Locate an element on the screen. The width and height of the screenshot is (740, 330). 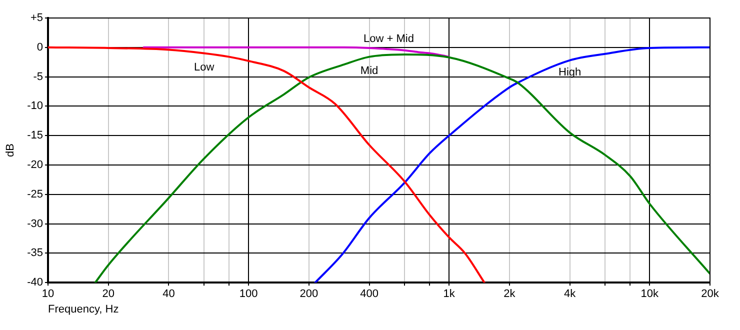
y-tick-label: -5 is located at coordinates (38, 76).